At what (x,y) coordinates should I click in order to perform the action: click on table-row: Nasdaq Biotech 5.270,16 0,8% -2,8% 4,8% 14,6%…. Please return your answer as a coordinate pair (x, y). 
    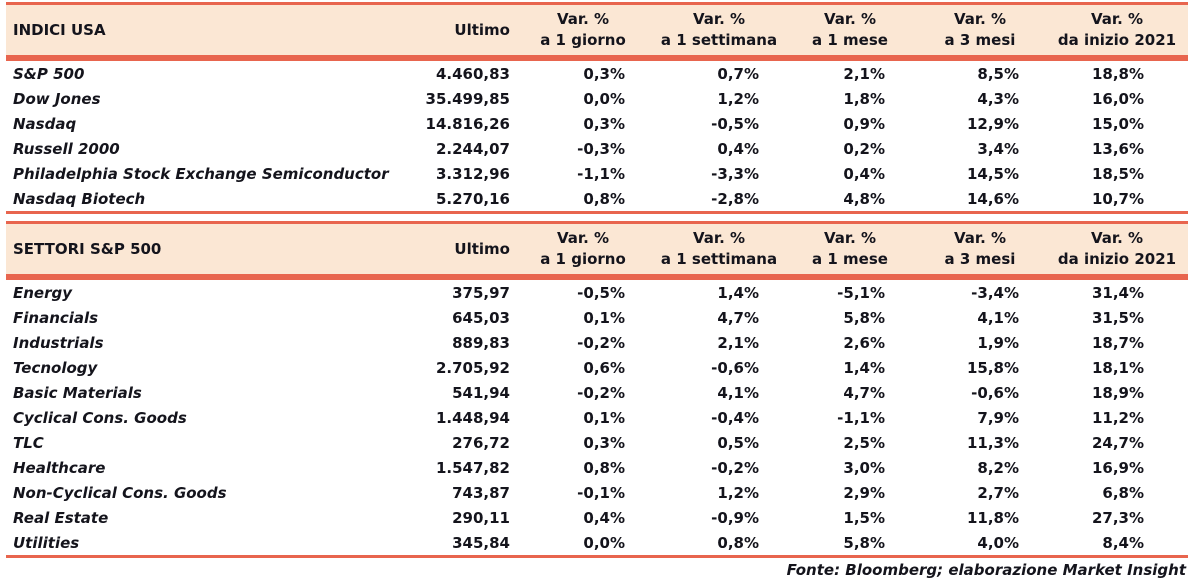
    Looking at the image, I should click on (597, 198).